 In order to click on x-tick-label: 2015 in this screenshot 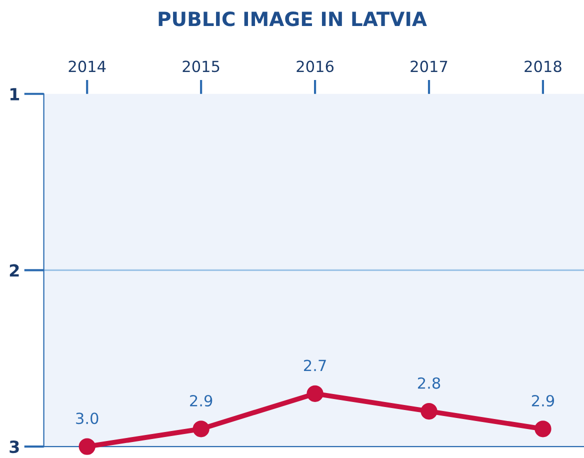, I will do `click(201, 66)`.